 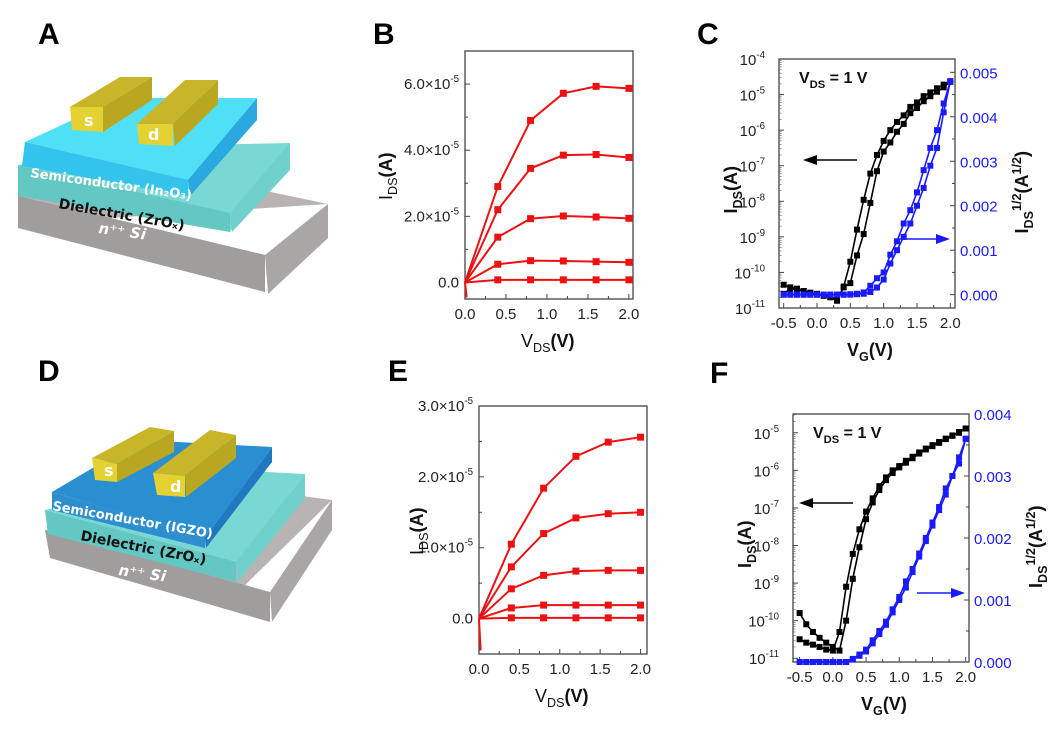 I want to click on plot-frame, so click(x=563, y=530).